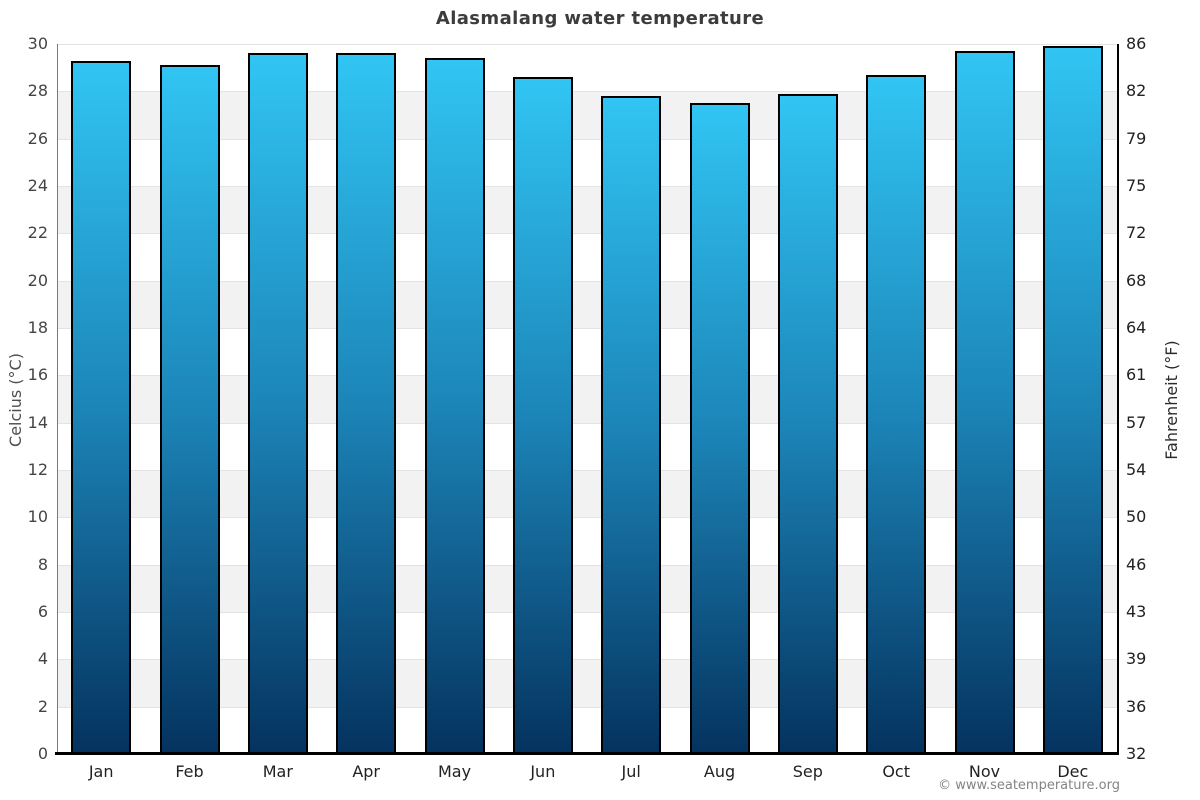 This screenshot has width=1200, height=800. What do you see at coordinates (984, 771) in the screenshot?
I see `x-tick-nov: Nov` at bounding box center [984, 771].